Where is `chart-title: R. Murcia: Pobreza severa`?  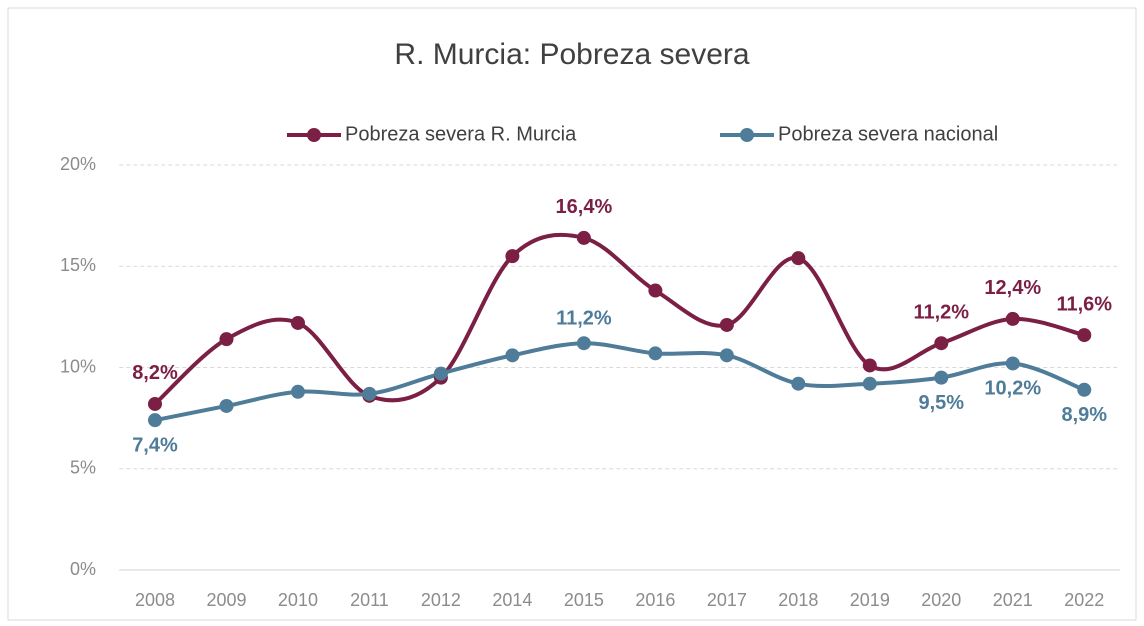 chart-title: R. Murcia: Pobreza severa is located at coordinates (571, 54).